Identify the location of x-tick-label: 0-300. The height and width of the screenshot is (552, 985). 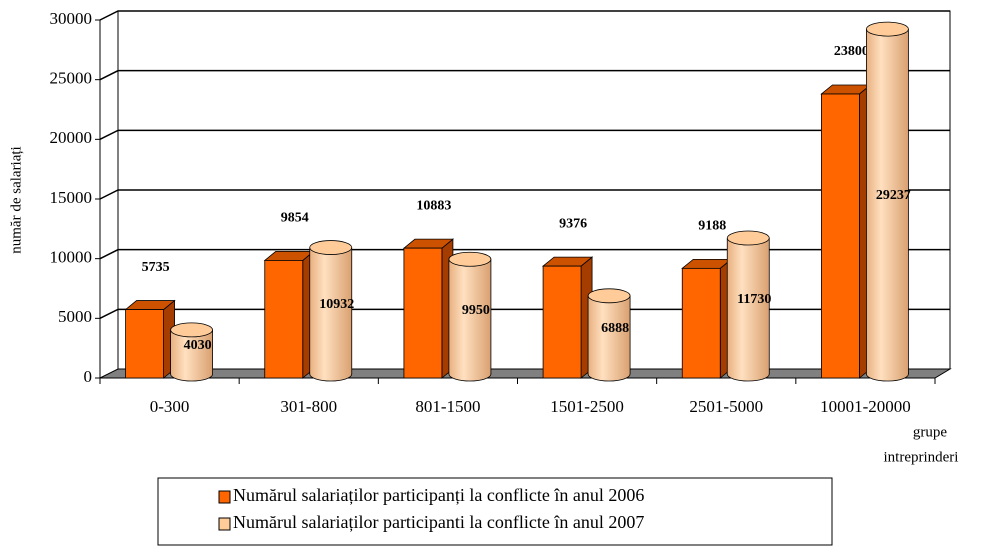
(170, 406).